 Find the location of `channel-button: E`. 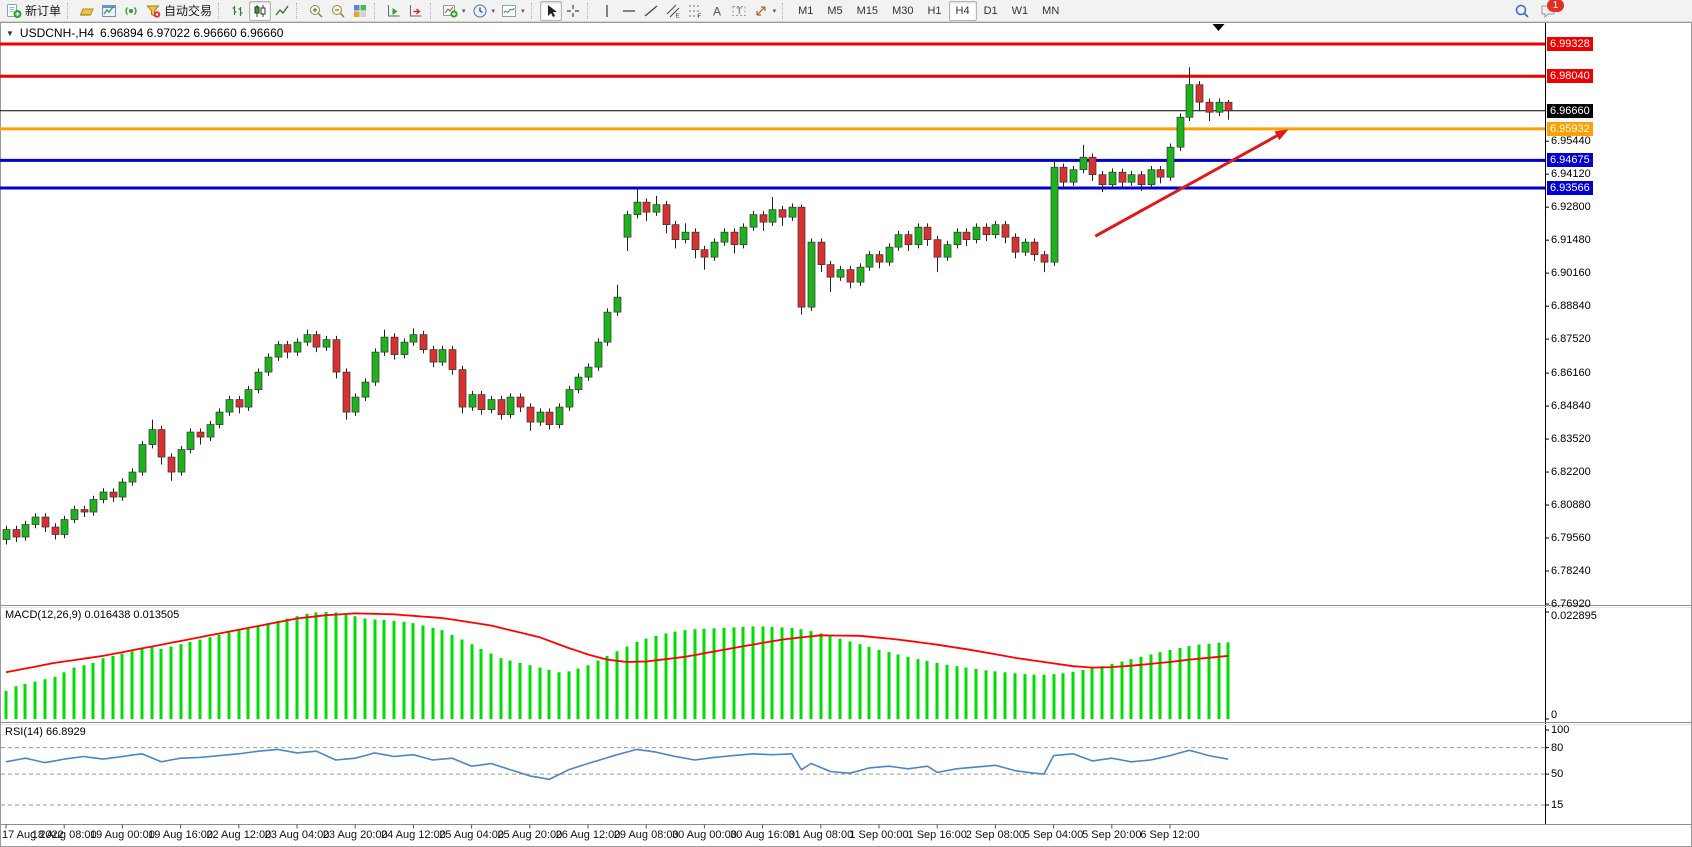

channel-button: E is located at coordinates (673, 11).